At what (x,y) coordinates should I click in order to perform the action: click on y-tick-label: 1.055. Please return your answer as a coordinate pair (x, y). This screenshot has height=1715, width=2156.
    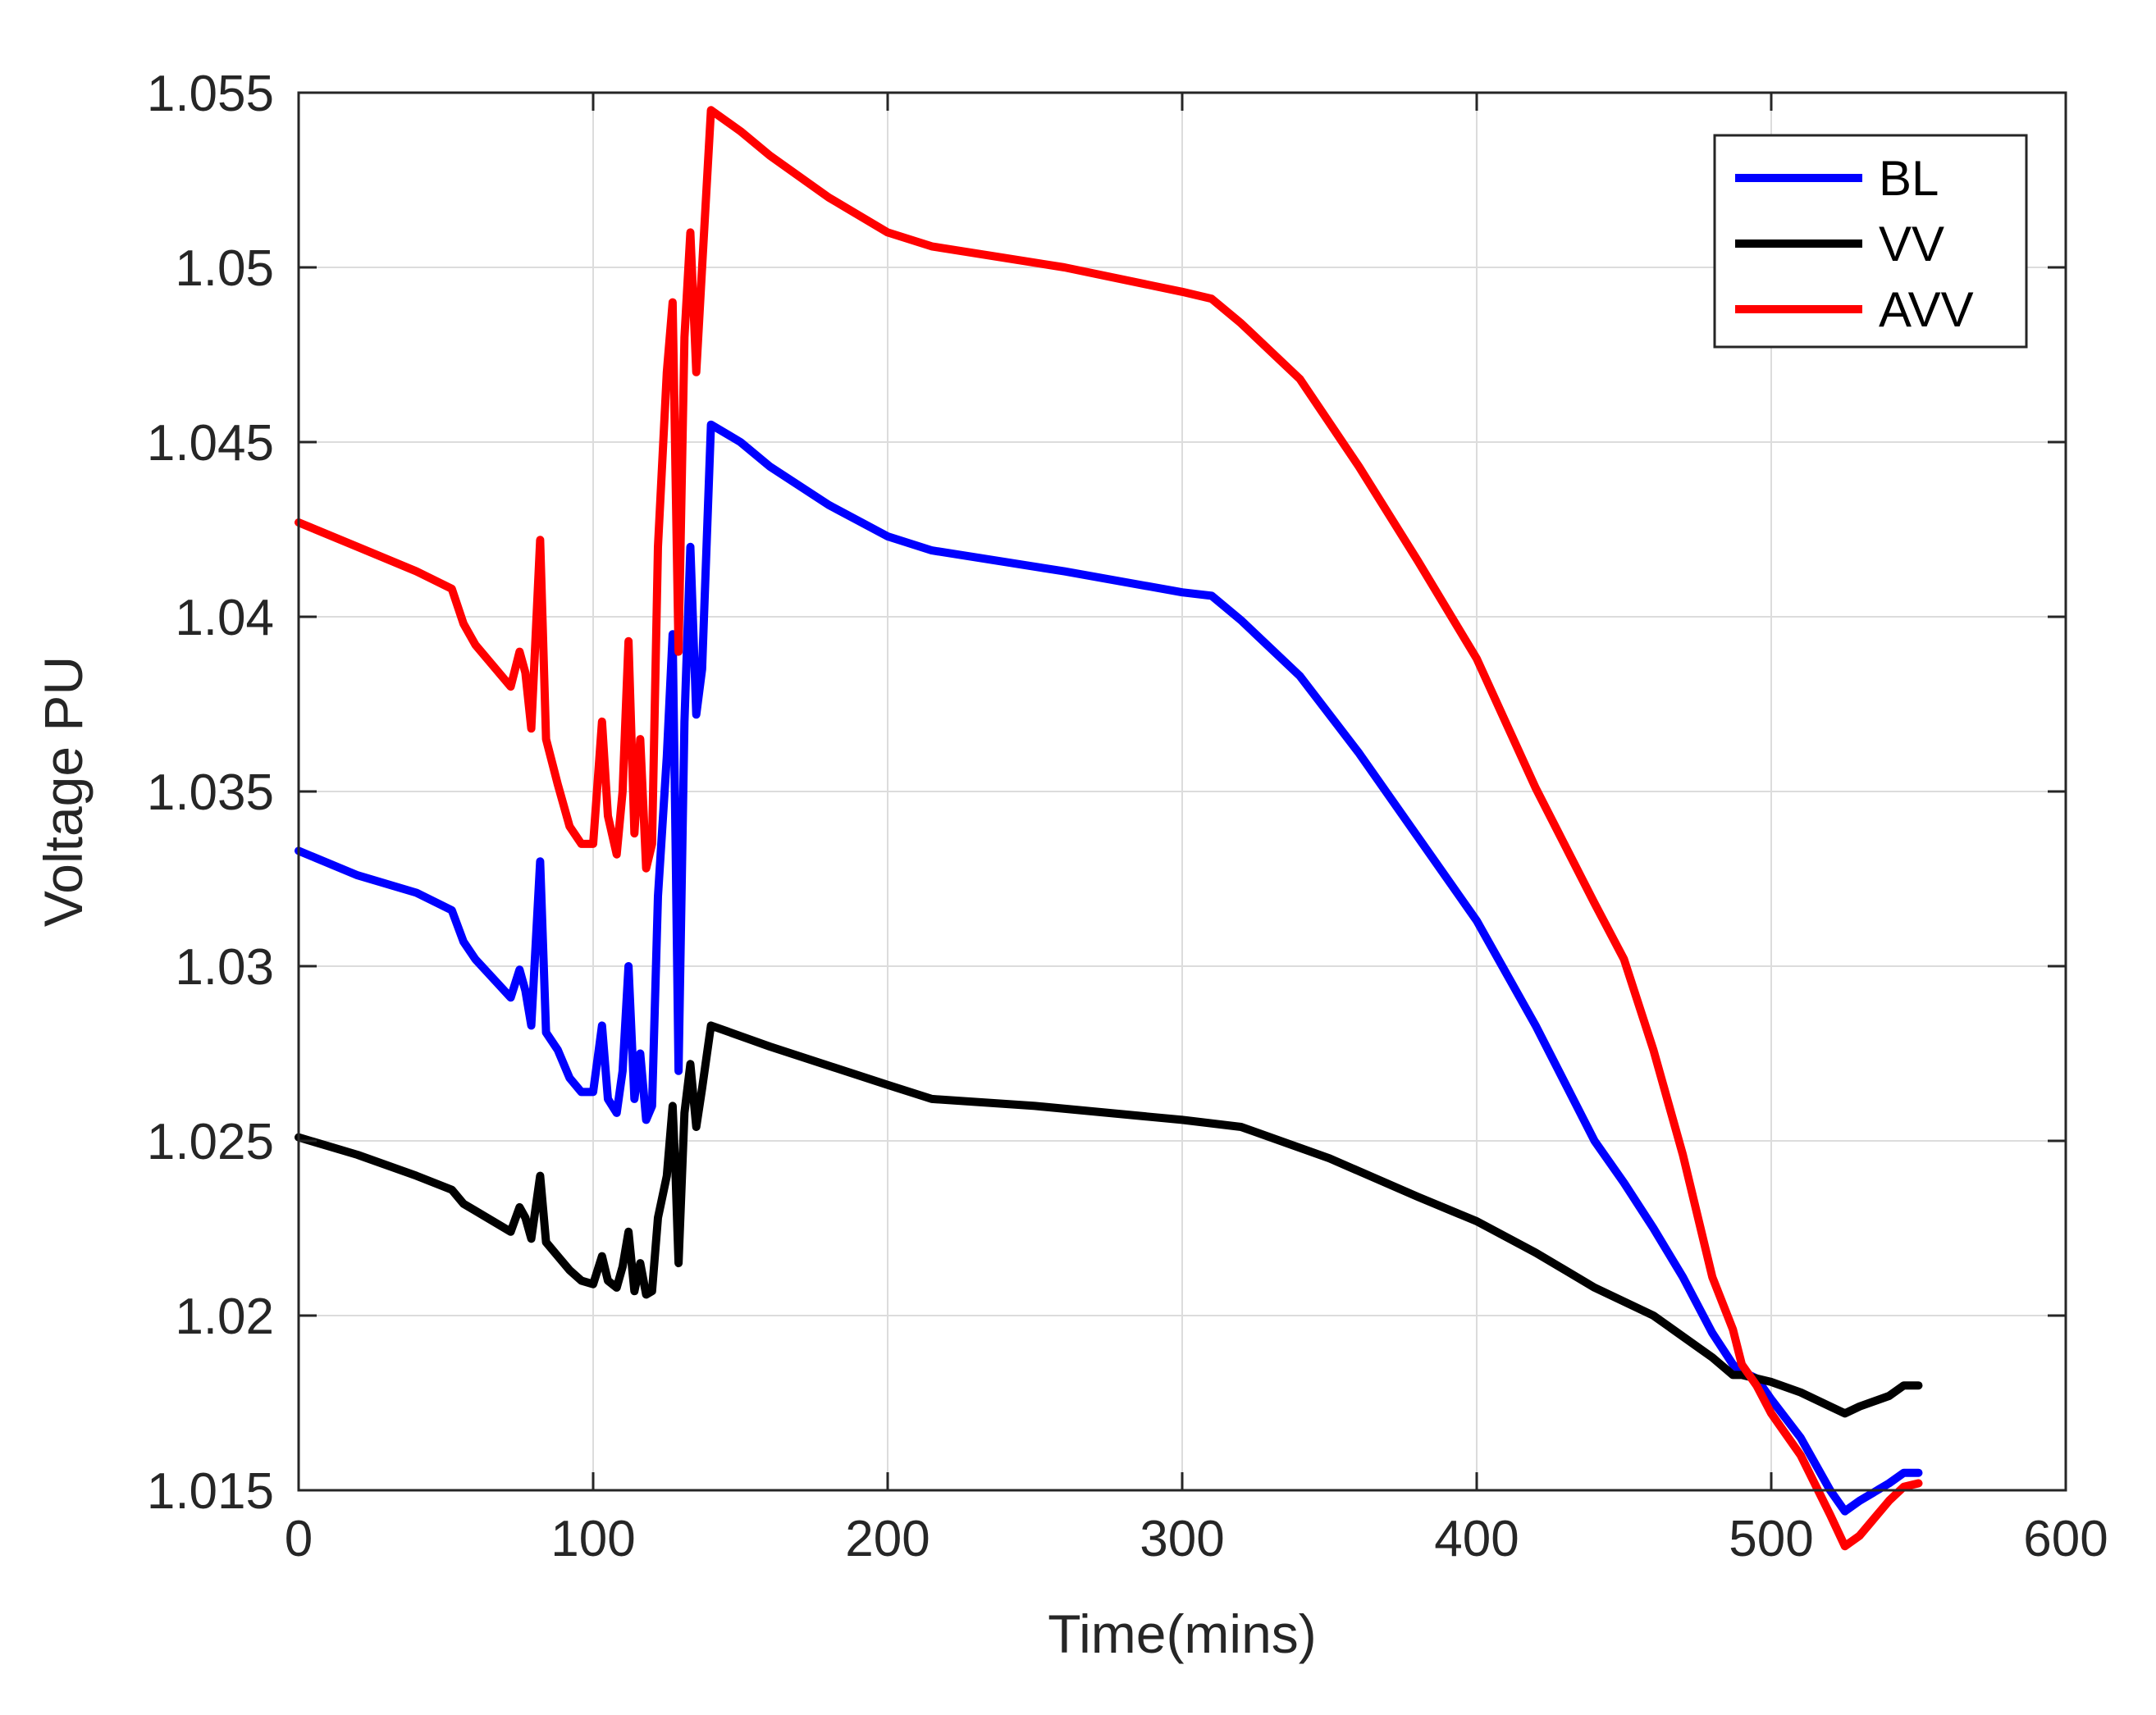
    Looking at the image, I should click on (210, 94).